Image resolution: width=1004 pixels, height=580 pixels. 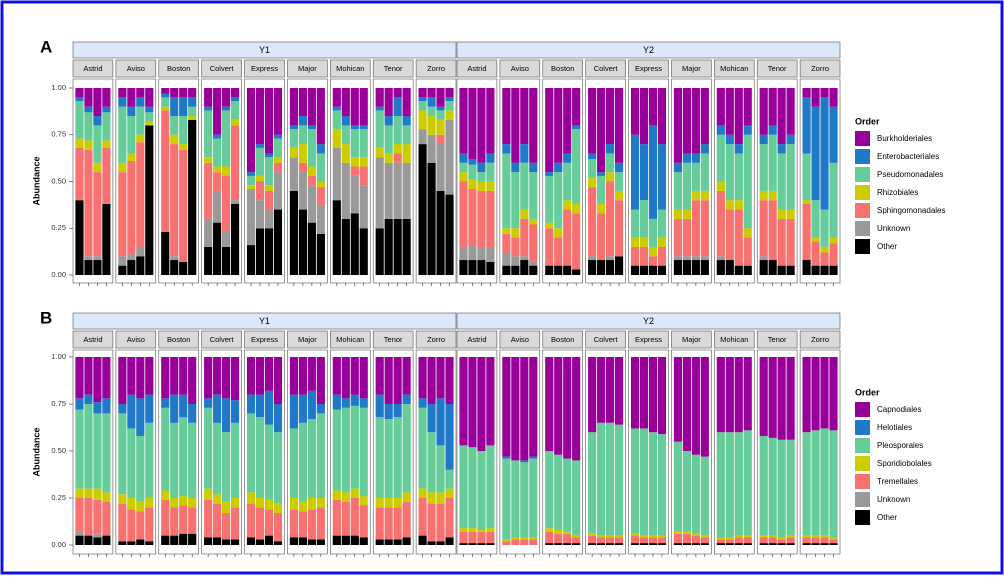 What do you see at coordinates (911, 210) in the screenshot?
I see `legend-label: Sphingomonadales` at bounding box center [911, 210].